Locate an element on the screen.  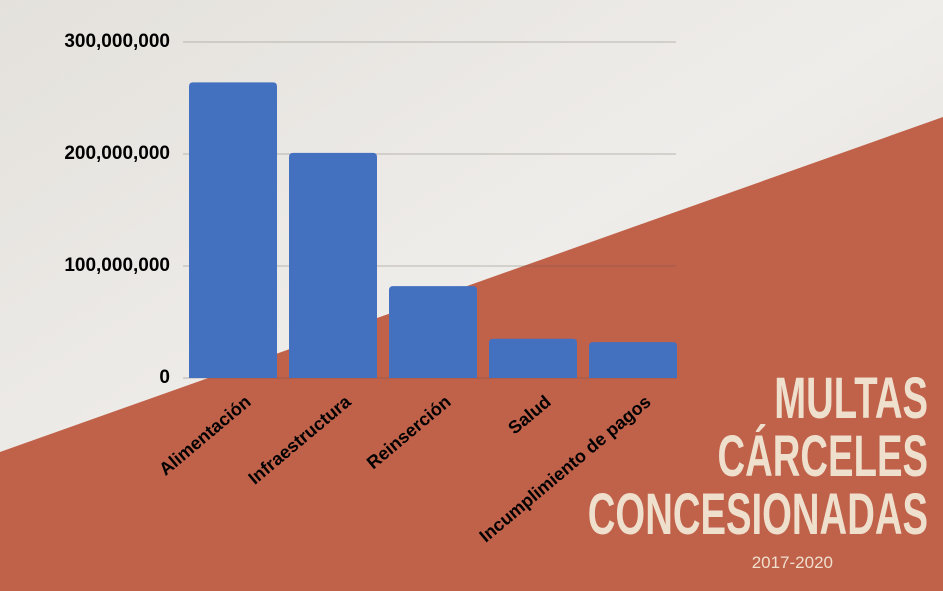
chart-title: MULTAS is located at coordinates (851, 399).